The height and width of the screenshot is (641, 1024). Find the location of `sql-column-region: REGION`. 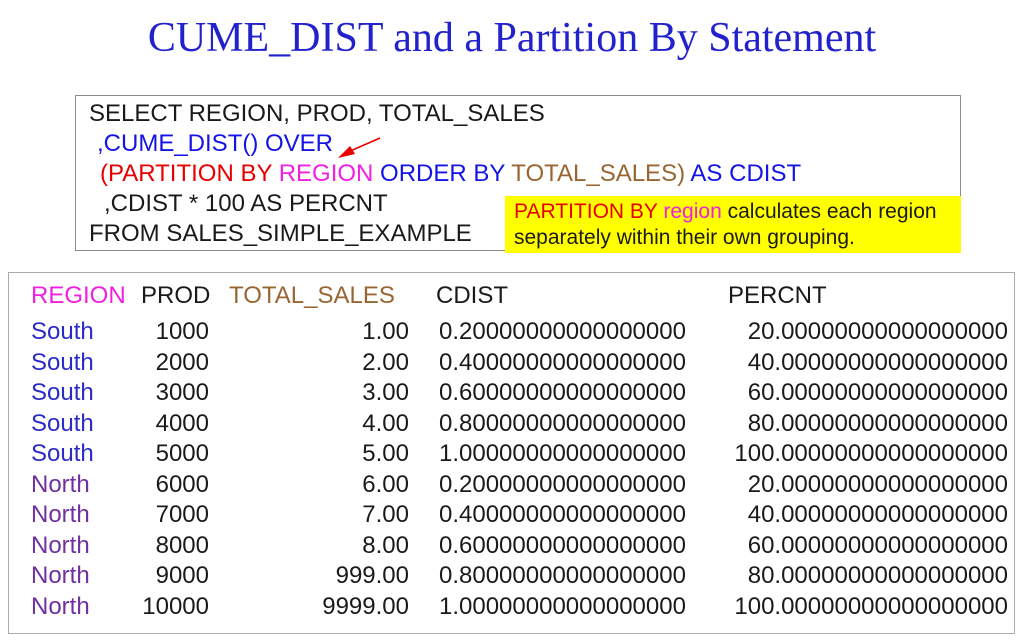

sql-column-region: REGION is located at coordinates (326, 173).